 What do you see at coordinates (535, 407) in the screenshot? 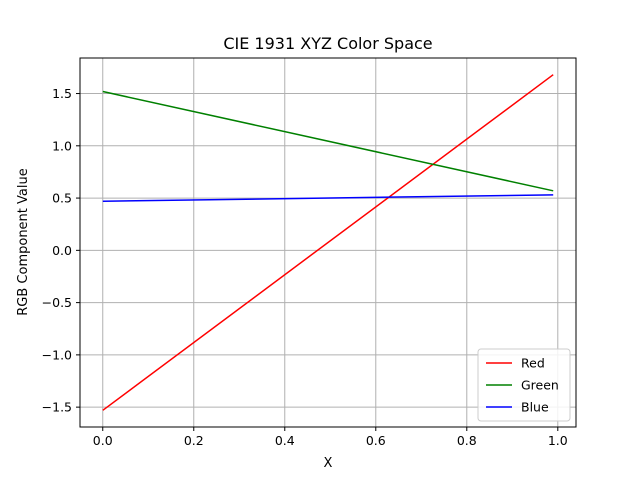
I see `legend-label-blue: Blue` at bounding box center [535, 407].